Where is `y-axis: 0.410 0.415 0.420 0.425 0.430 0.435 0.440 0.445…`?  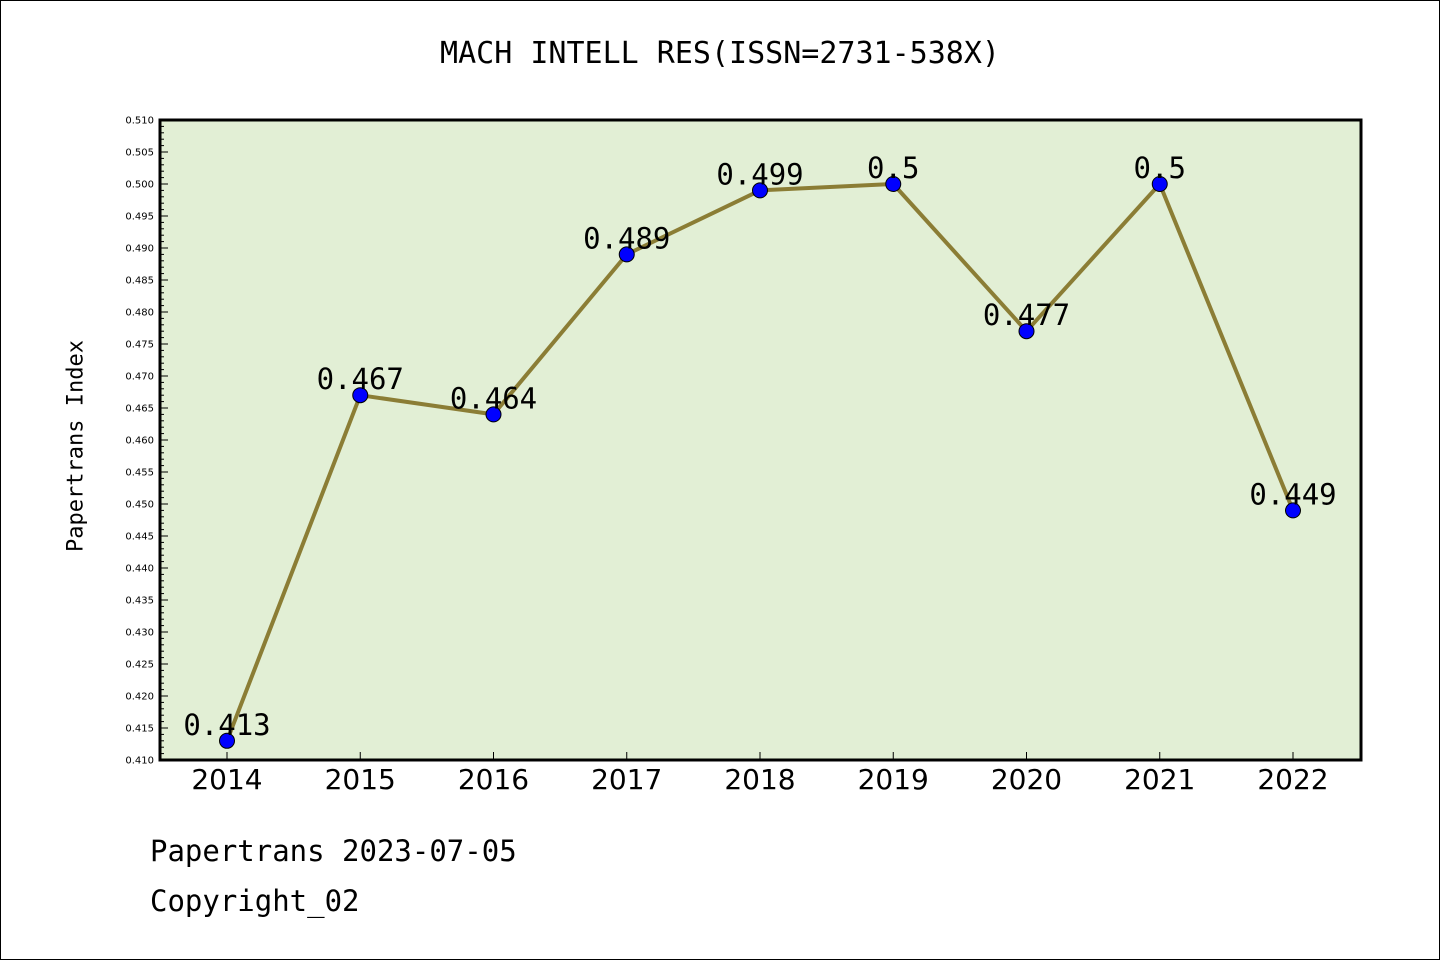
y-axis: 0.410 0.415 0.420 0.425 0.430 0.435 0.440 0.445… is located at coordinates (146, 441).